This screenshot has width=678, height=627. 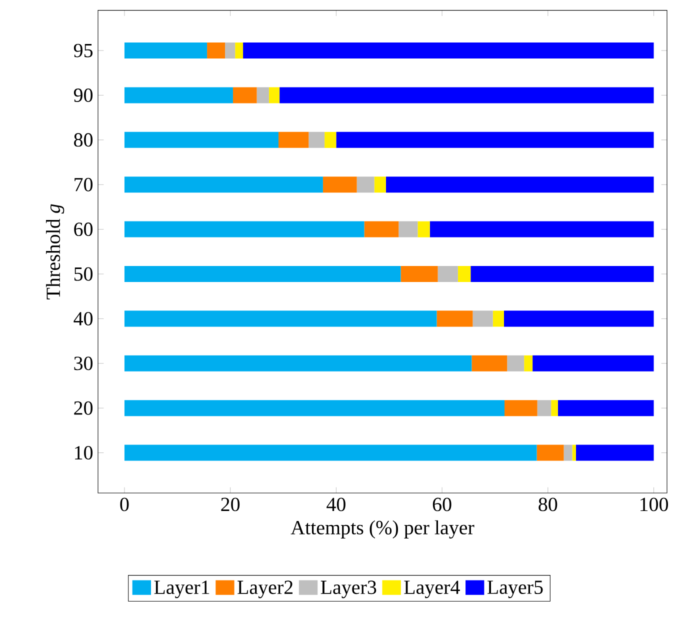 What do you see at coordinates (336, 505) in the screenshot?
I see `x-tick-label: 40` at bounding box center [336, 505].